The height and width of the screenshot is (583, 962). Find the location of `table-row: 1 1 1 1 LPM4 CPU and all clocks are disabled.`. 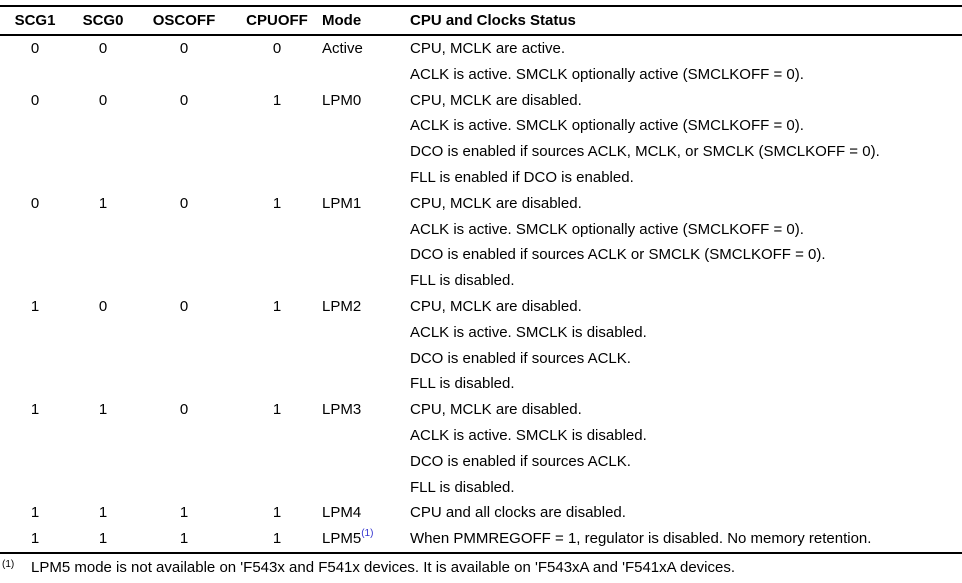

table-row: 1 1 1 1 LPM4 CPU and all clocks are disabled. is located at coordinates (481, 513).